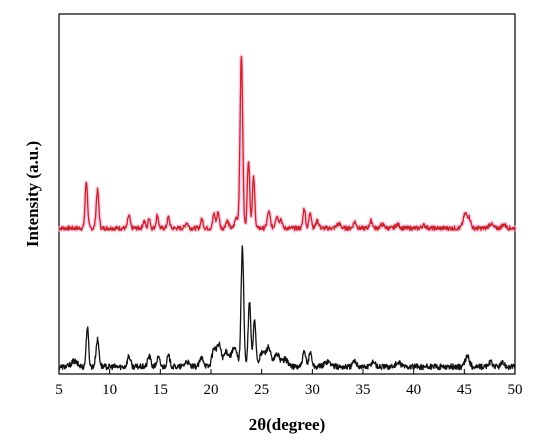 The height and width of the screenshot is (448, 550). I want to click on x-tick-label: 10, so click(109, 390).